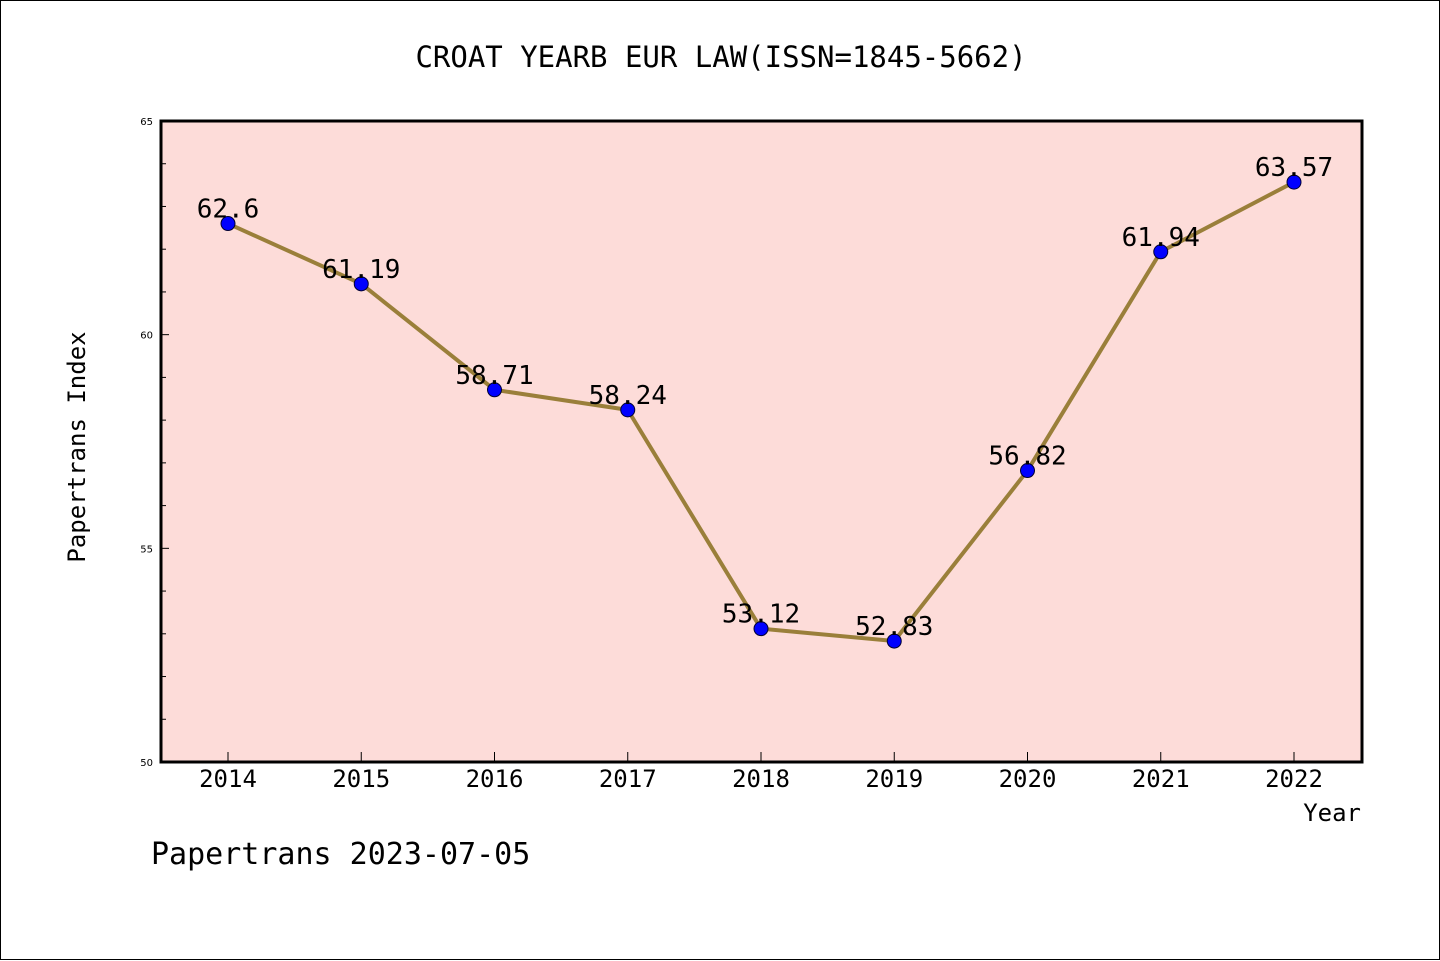 The image size is (1440, 961). Describe the element at coordinates (77, 446) in the screenshot. I see `y-axis-label: Papertrans Index` at that location.